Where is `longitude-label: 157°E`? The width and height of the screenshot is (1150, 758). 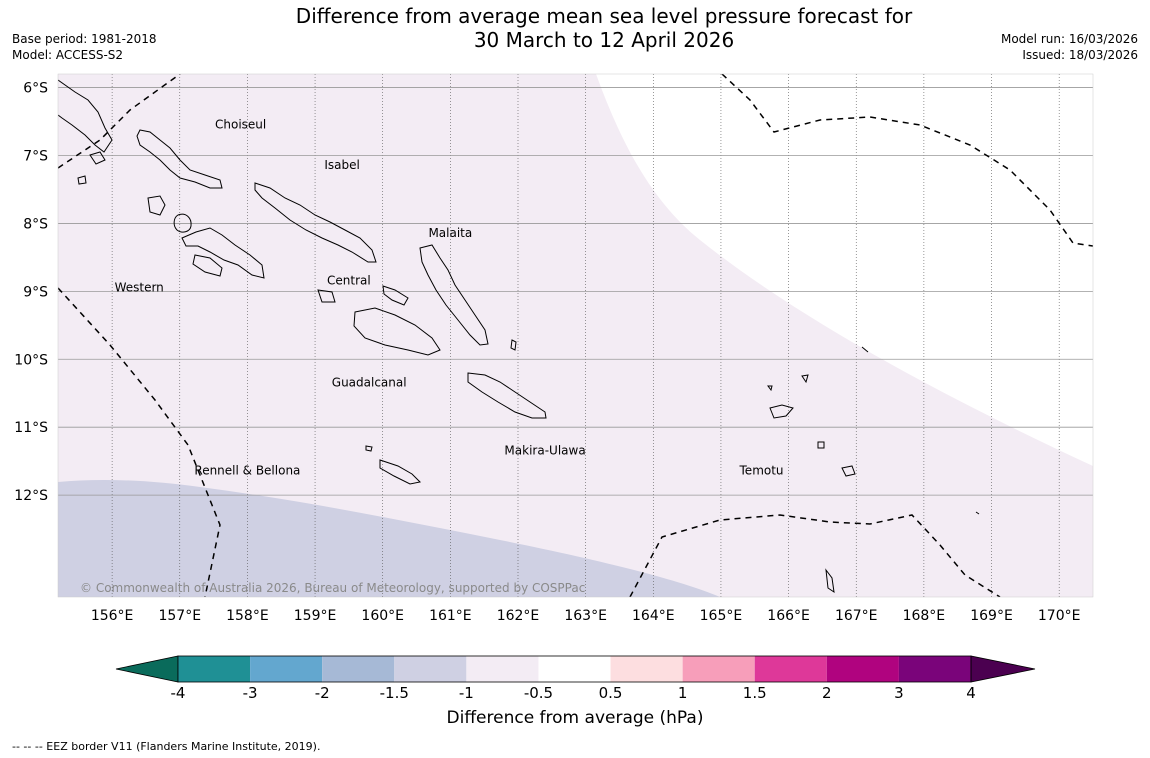
longitude-label: 157°E is located at coordinates (179, 616).